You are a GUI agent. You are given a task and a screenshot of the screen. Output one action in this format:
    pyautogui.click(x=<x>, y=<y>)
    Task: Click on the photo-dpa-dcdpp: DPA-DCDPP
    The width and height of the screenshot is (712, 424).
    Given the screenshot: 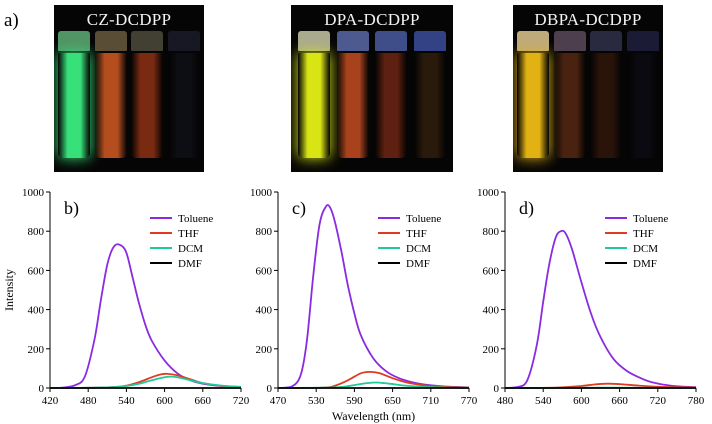 What is the action you would take?
    pyautogui.click(x=372, y=88)
    